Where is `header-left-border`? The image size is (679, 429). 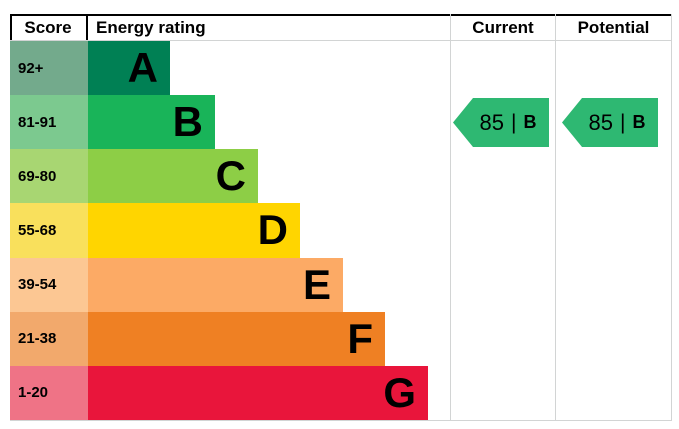 header-left-border is located at coordinates (11, 27).